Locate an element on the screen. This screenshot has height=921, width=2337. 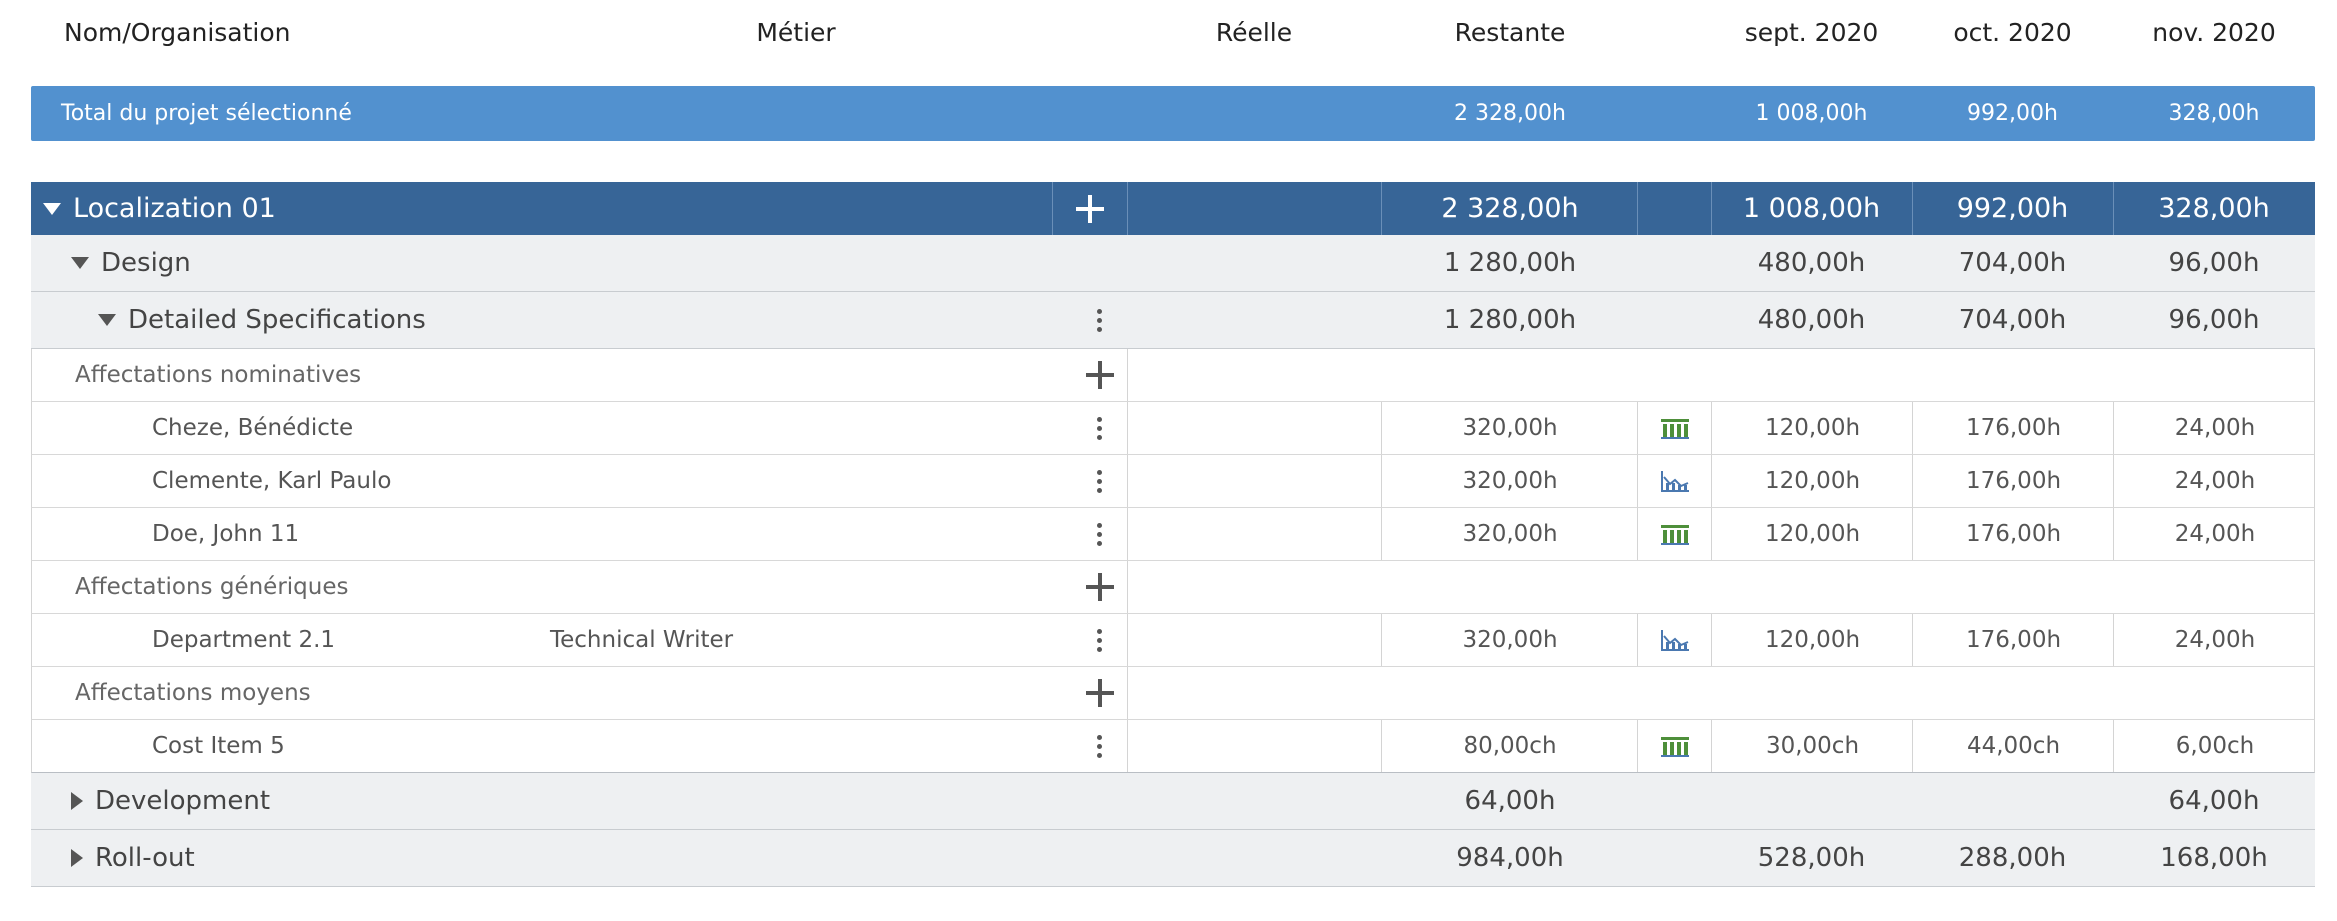
assignment-restante: 80,00ch is located at coordinates (1510, 746).